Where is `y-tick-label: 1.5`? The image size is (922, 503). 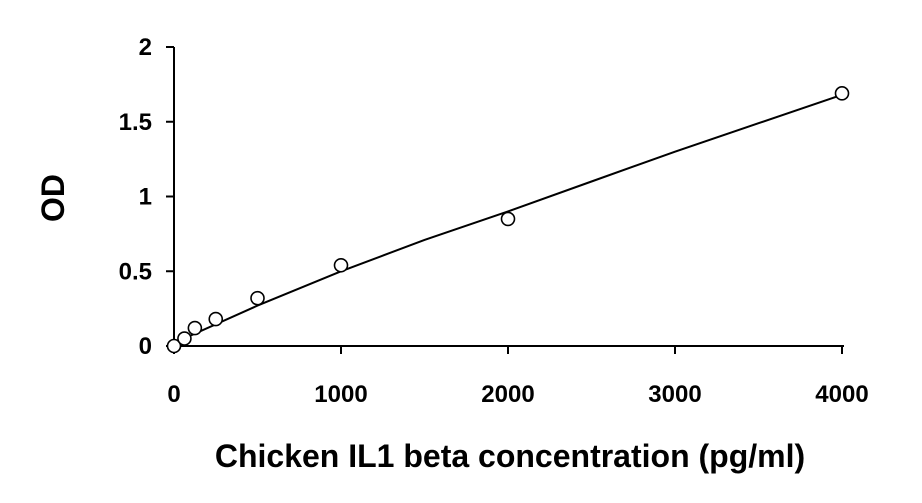
y-tick-label: 1.5 is located at coordinates (135, 122).